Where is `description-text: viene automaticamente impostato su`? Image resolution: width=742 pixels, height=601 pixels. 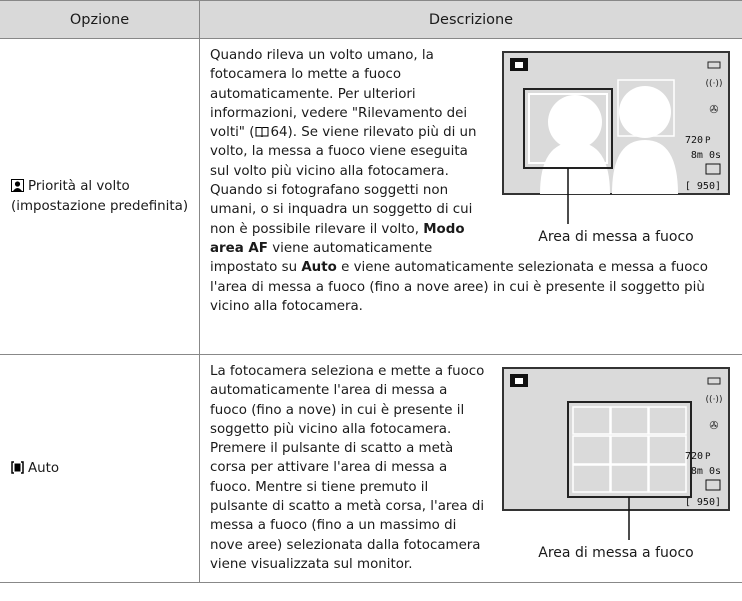 description-text: viene automaticamente impostato su is located at coordinates (321, 258).